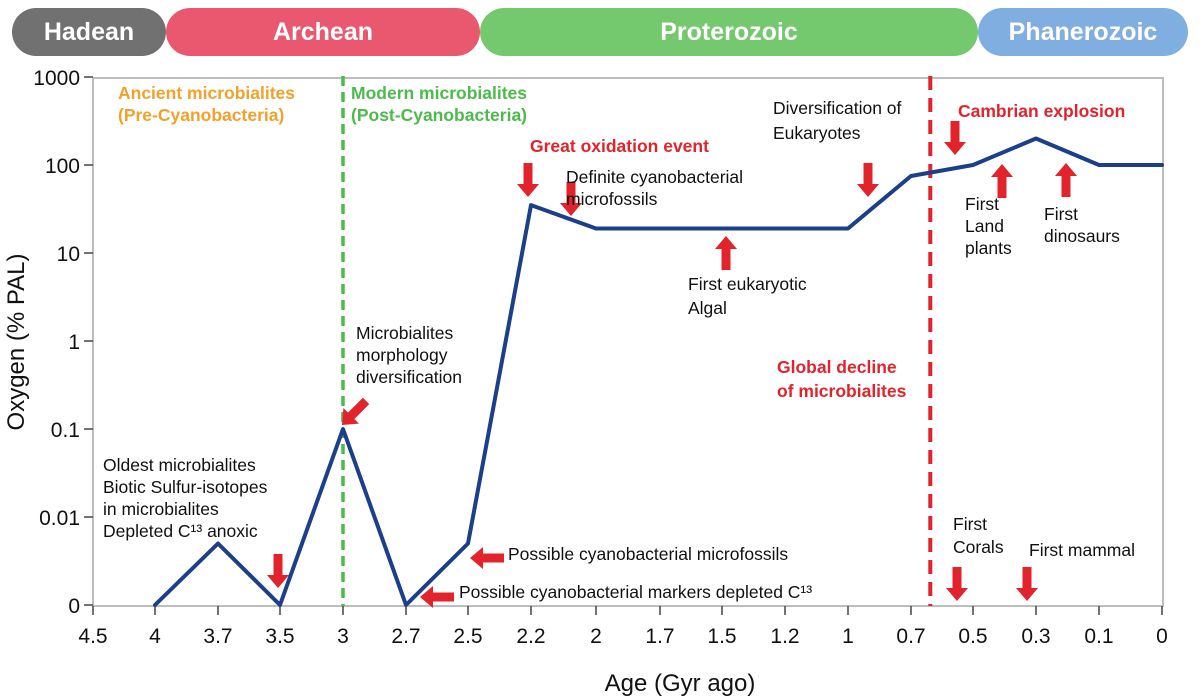 Image resolution: width=1200 pixels, height=698 pixels. Describe the element at coordinates (56, 78) in the screenshot. I see `y-tick-label: 1000` at that location.